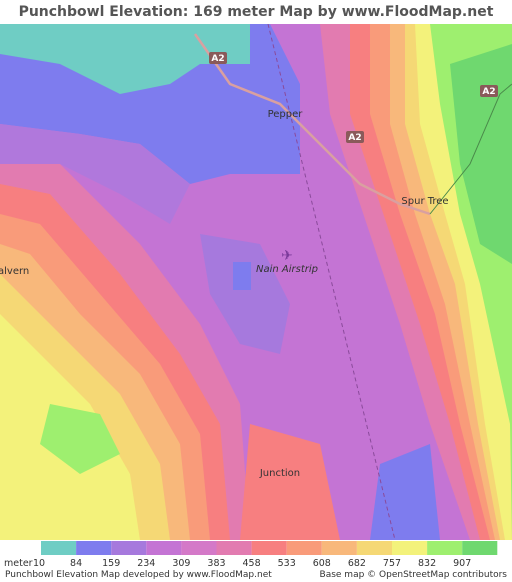 Image resolution: width=512 pixels, height=582 pixels. Describe the element at coordinates (357, 563) in the screenshot. I see `legend-label: 682` at that location.